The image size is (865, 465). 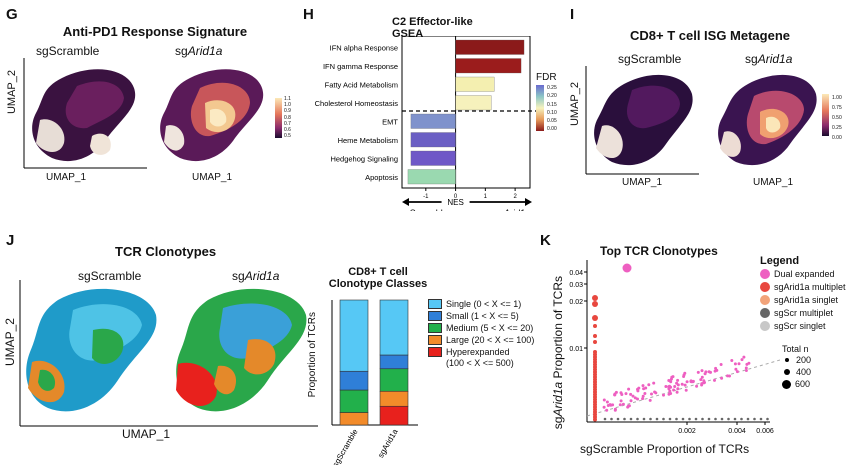 What do you see at coordinates (10, 342) in the screenshot?
I see `panel-j-ylabel: UMAP_2` at bounding box center [10, 342].